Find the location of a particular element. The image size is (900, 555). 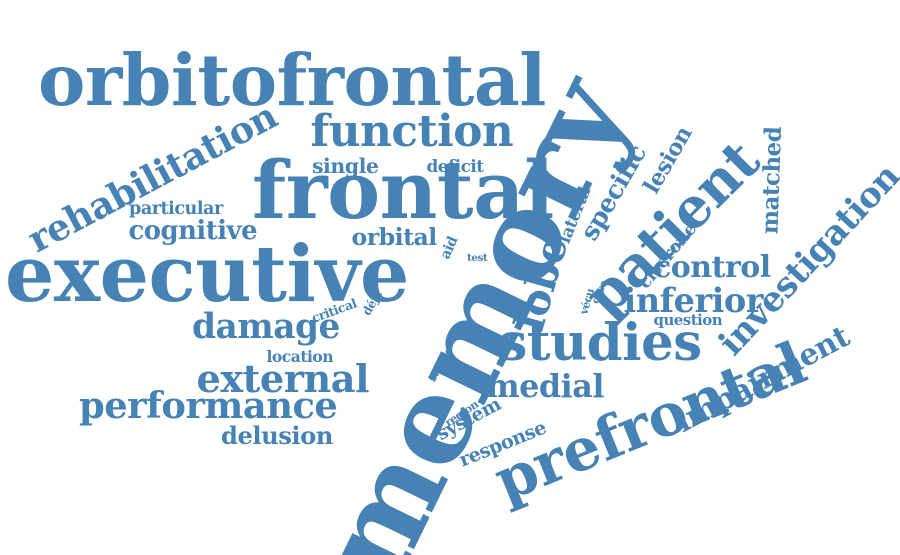

word-inferior: inferior is located at coordinates (693, 300).